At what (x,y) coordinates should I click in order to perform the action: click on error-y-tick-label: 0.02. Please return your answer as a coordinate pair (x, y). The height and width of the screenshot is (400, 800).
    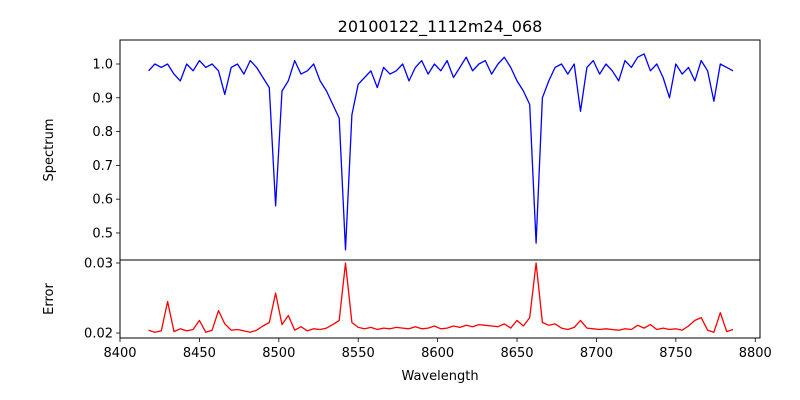
    Looking at the image, I should click on (98, 334).